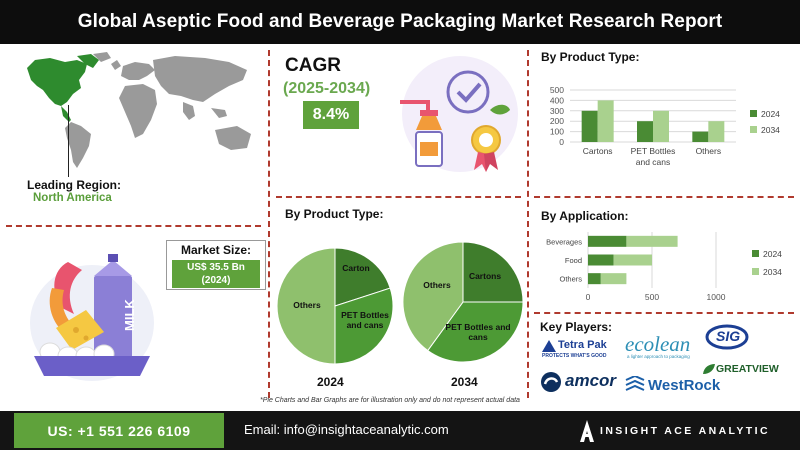 This screenshot has height=450, width=800. I want to click on divider-vertical-left, so click(269, 224).